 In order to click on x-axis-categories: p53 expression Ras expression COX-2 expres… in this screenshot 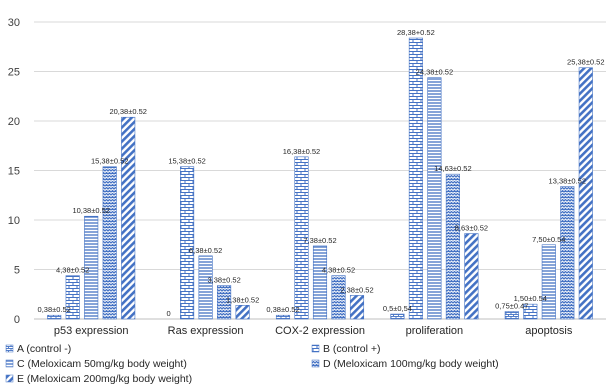, I will do `click(313, 331)`.